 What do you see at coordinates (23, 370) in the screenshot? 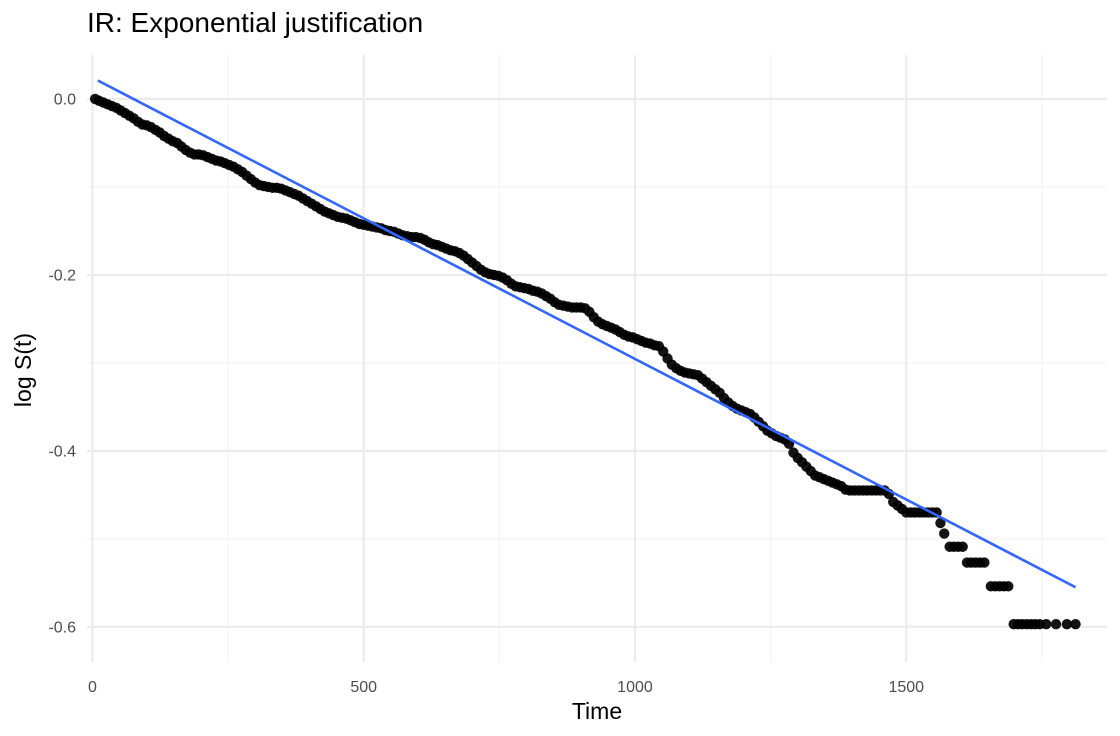
I see `y-axis-title: log S(t)` at bounding box center [23, 370].